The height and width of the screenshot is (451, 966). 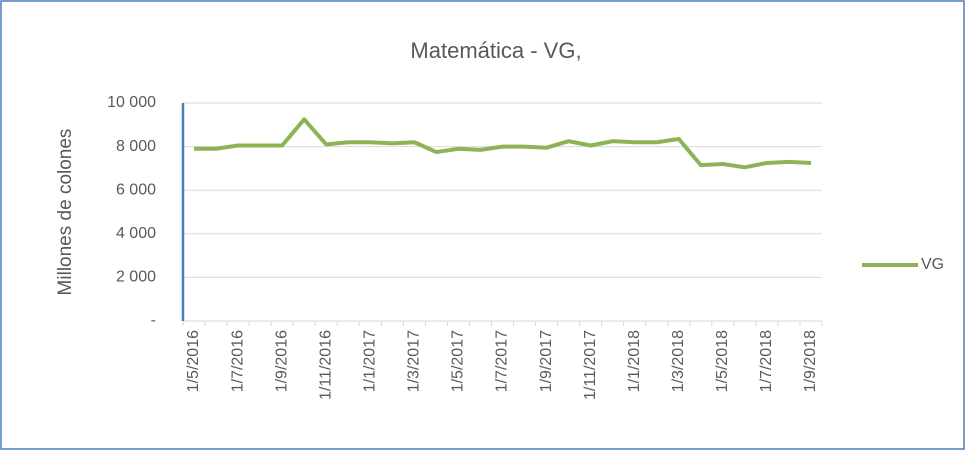 I want to click on chart-title: Matemática - VG,, so click(x=495, y=50).